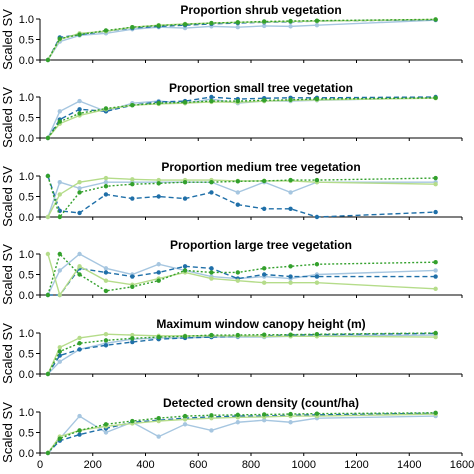  What do you see at coordinates (260, 167) in the screenshot?
I see `panel-title: Proportion medium tree vegetation` at bounding box center [260, 167].